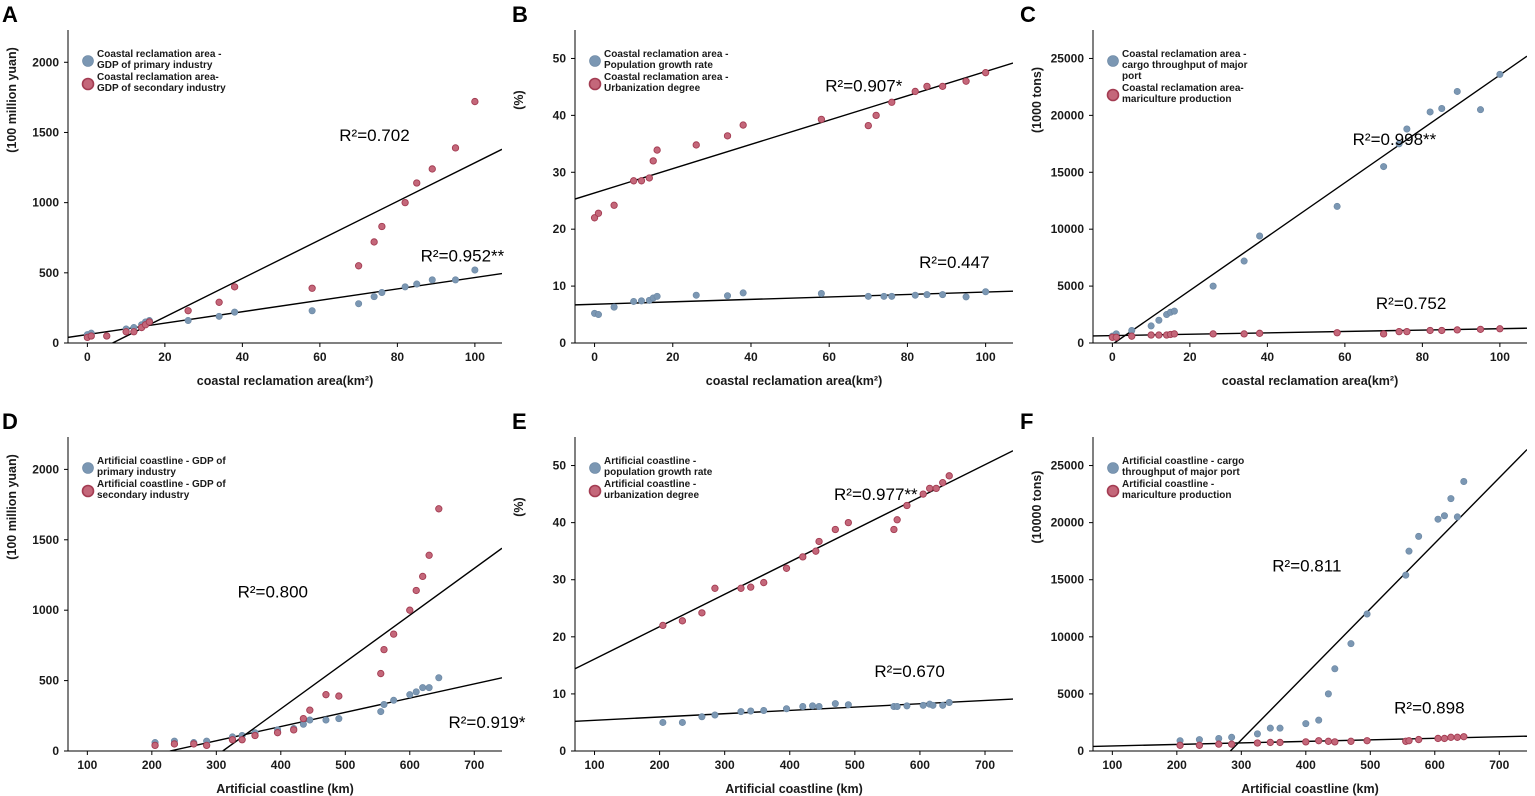 The image size is (1535, 796). I want to click on y-tick-label: 40, so click(560, 115).